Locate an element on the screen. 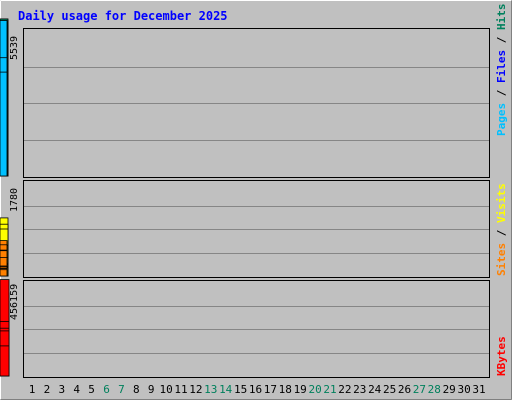 This screenshot has width=512, height=400. day-label-20: 20 is located at coordinates (314, 389).